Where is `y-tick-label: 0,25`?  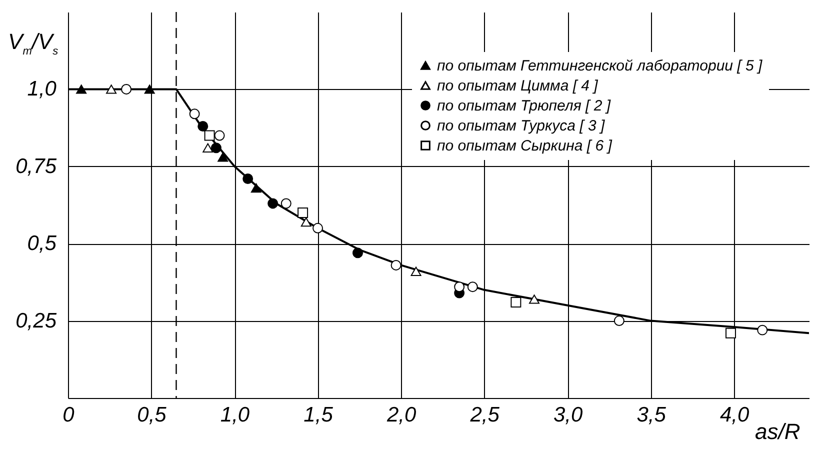 y-tick-label: 0,25 is located at coordinates (36, 320).